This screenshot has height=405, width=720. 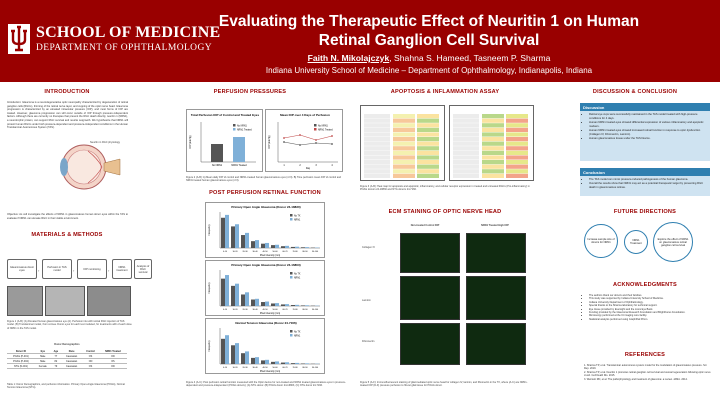 What do you see at coordinates (124, 48) in the screenshot?
I see `department-name: DEPARTMENT OF OPHTHALMOLOGY` at bounding box center [124, 48].